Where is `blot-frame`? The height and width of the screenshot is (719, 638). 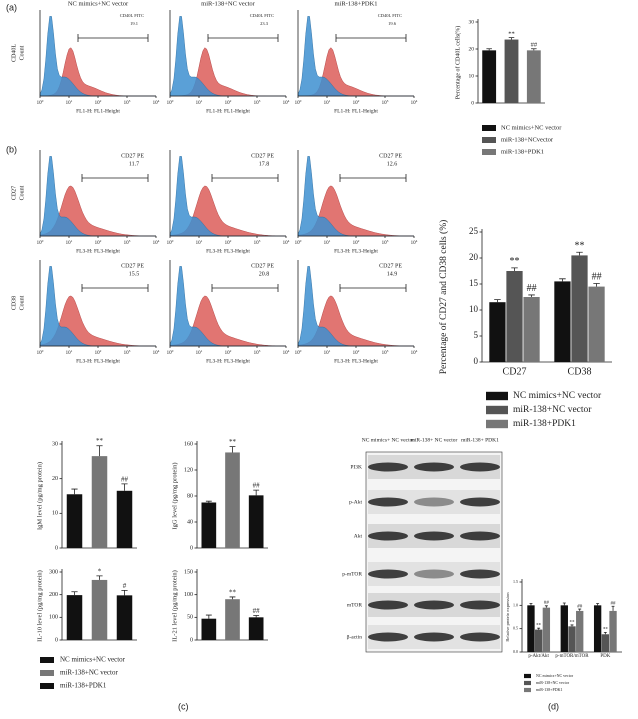 blot-frame is located at coordinates (434, 552).